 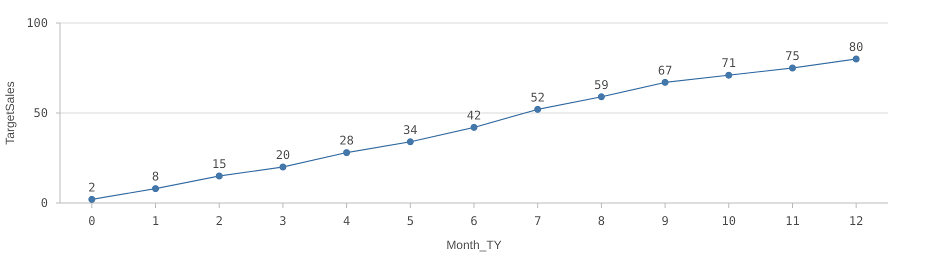 What do you see at coordinates (41, 113) in the screenshot?
I see `y-tick-label: 50` at bounding box center [41, 113].